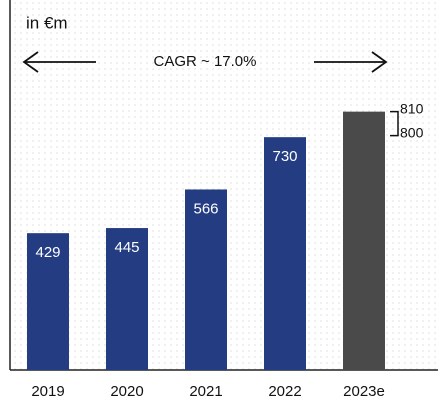 This screenshot has height=402, width=438. Describe the element at coordinates (394, 123) in the screenshot. I see `range-bracket` at that location.